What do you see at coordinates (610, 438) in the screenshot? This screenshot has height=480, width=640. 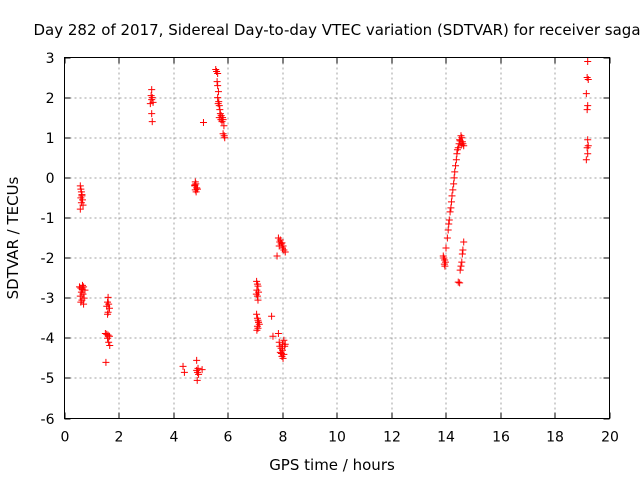 I see `x-tick-label: 20` at bounding box center [610, 438].